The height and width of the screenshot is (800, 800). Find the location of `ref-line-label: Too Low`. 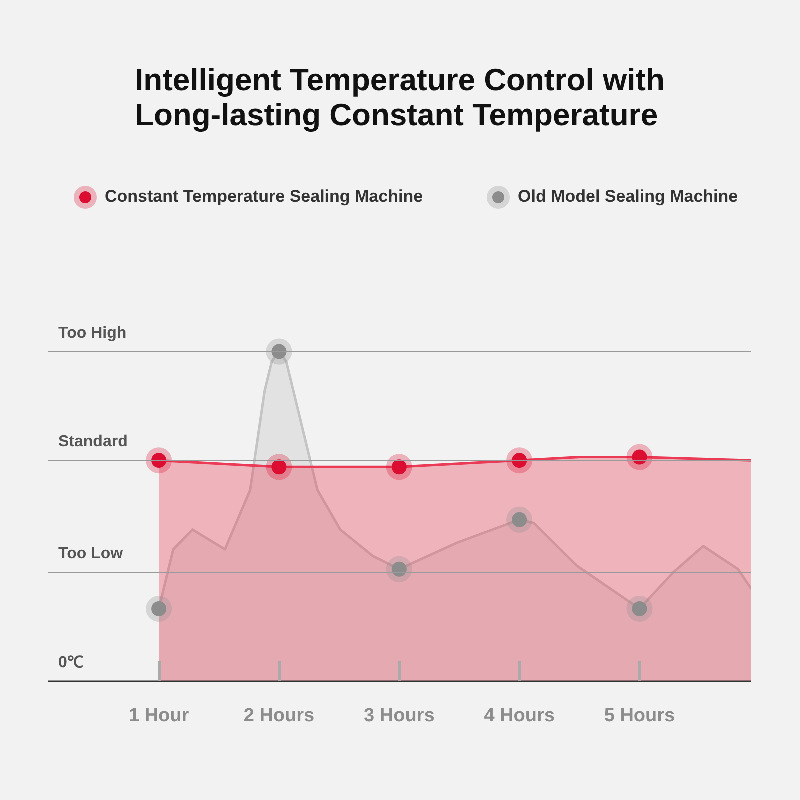

ref-line-label: Too Low is located at coordinates (91, 554).